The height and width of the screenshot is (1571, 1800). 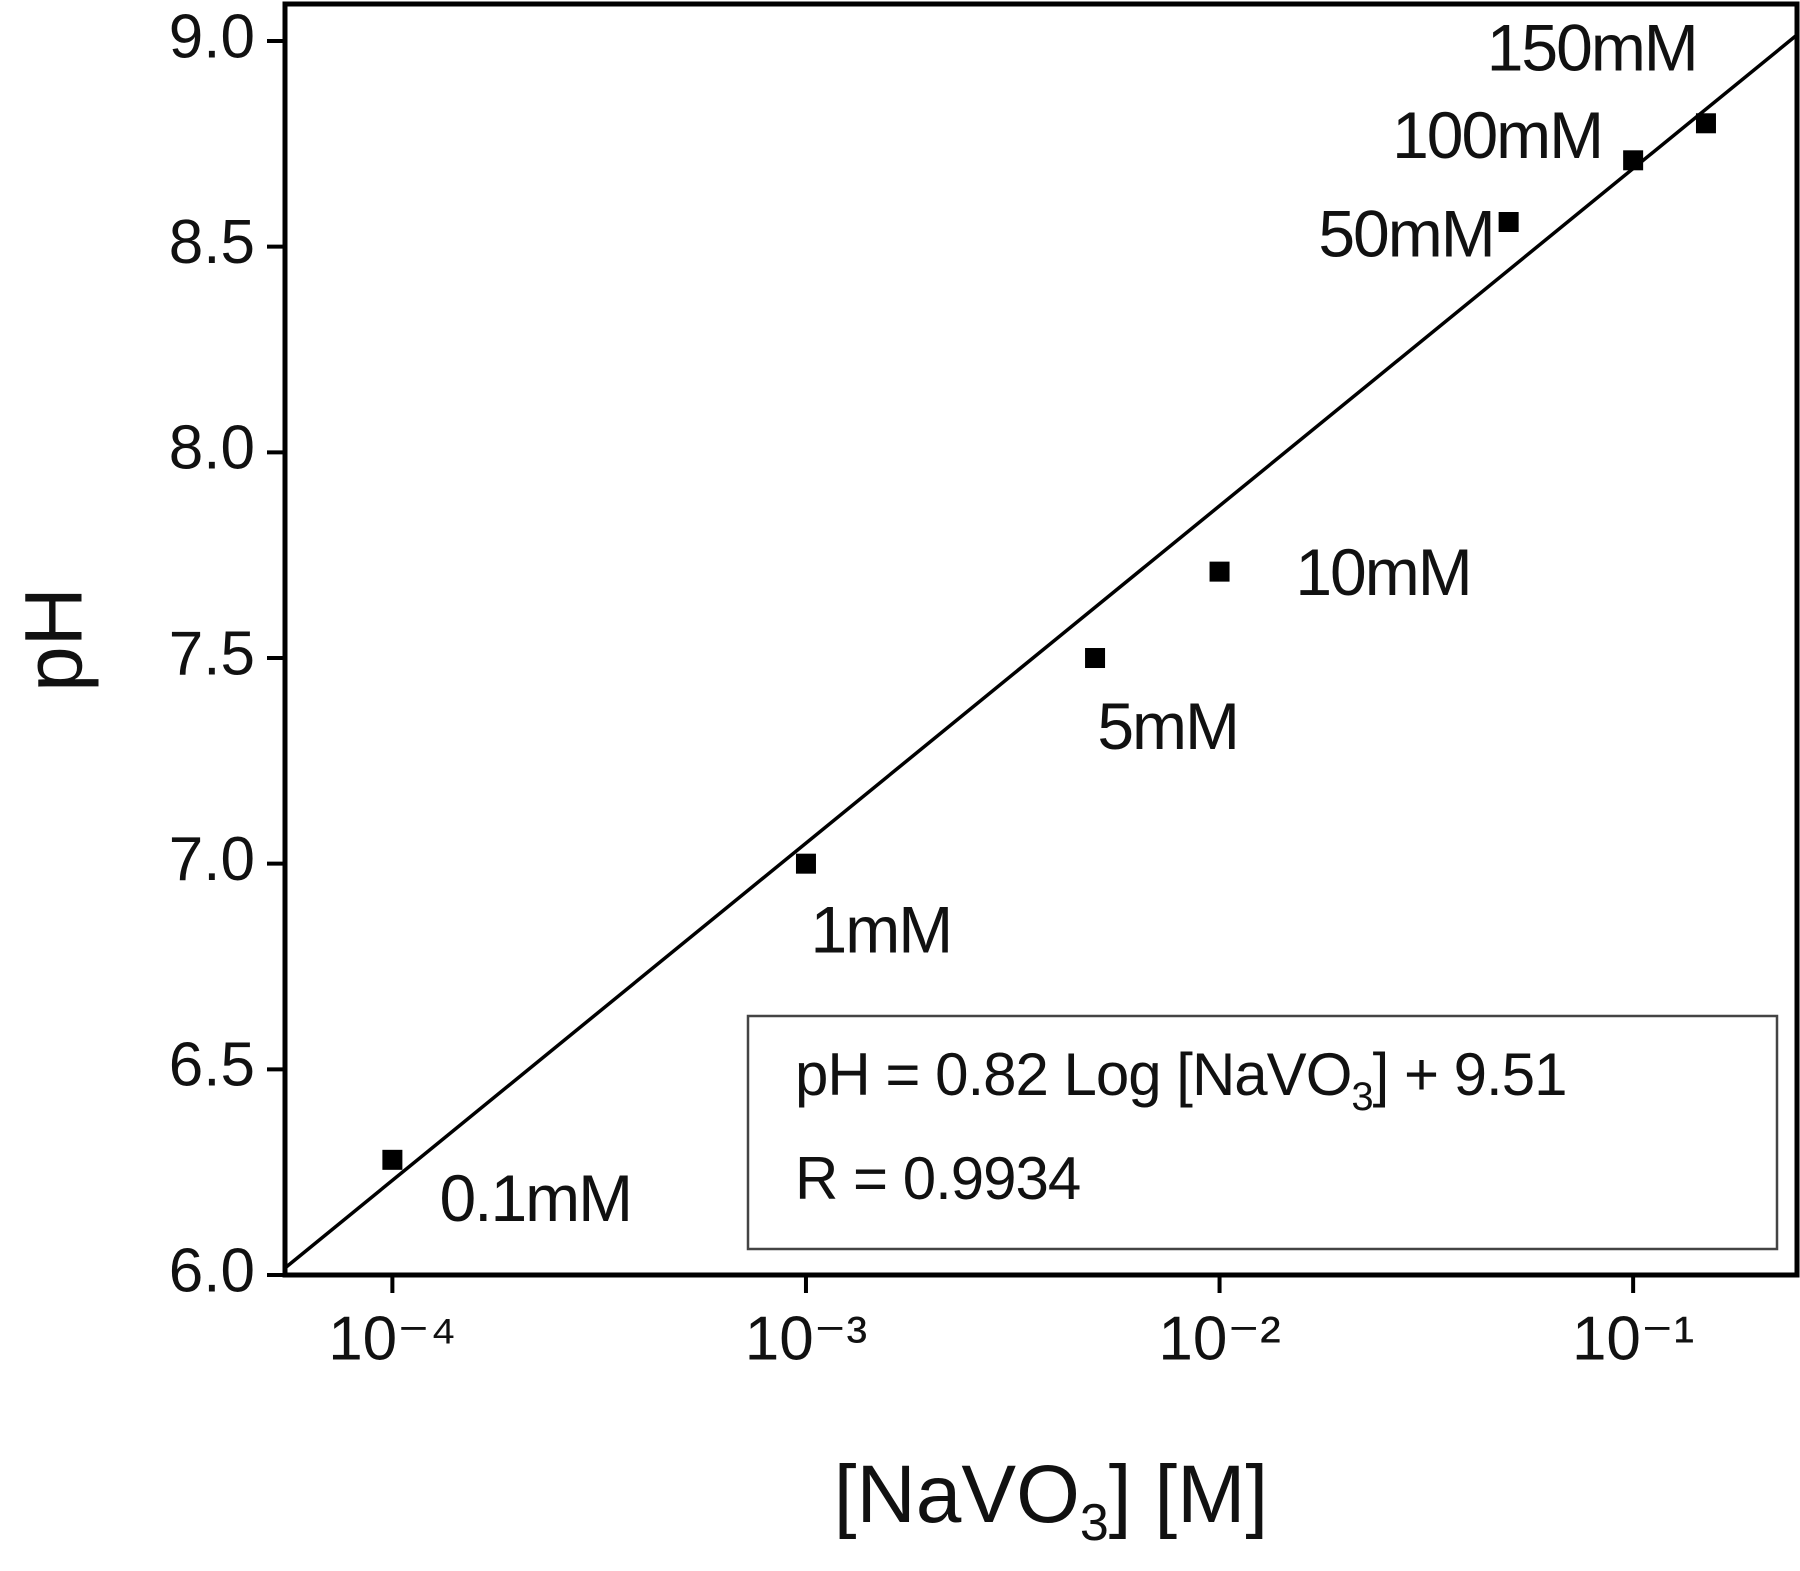 I want to click on point-label: 0.1mM, so click(x=535, y=1198).